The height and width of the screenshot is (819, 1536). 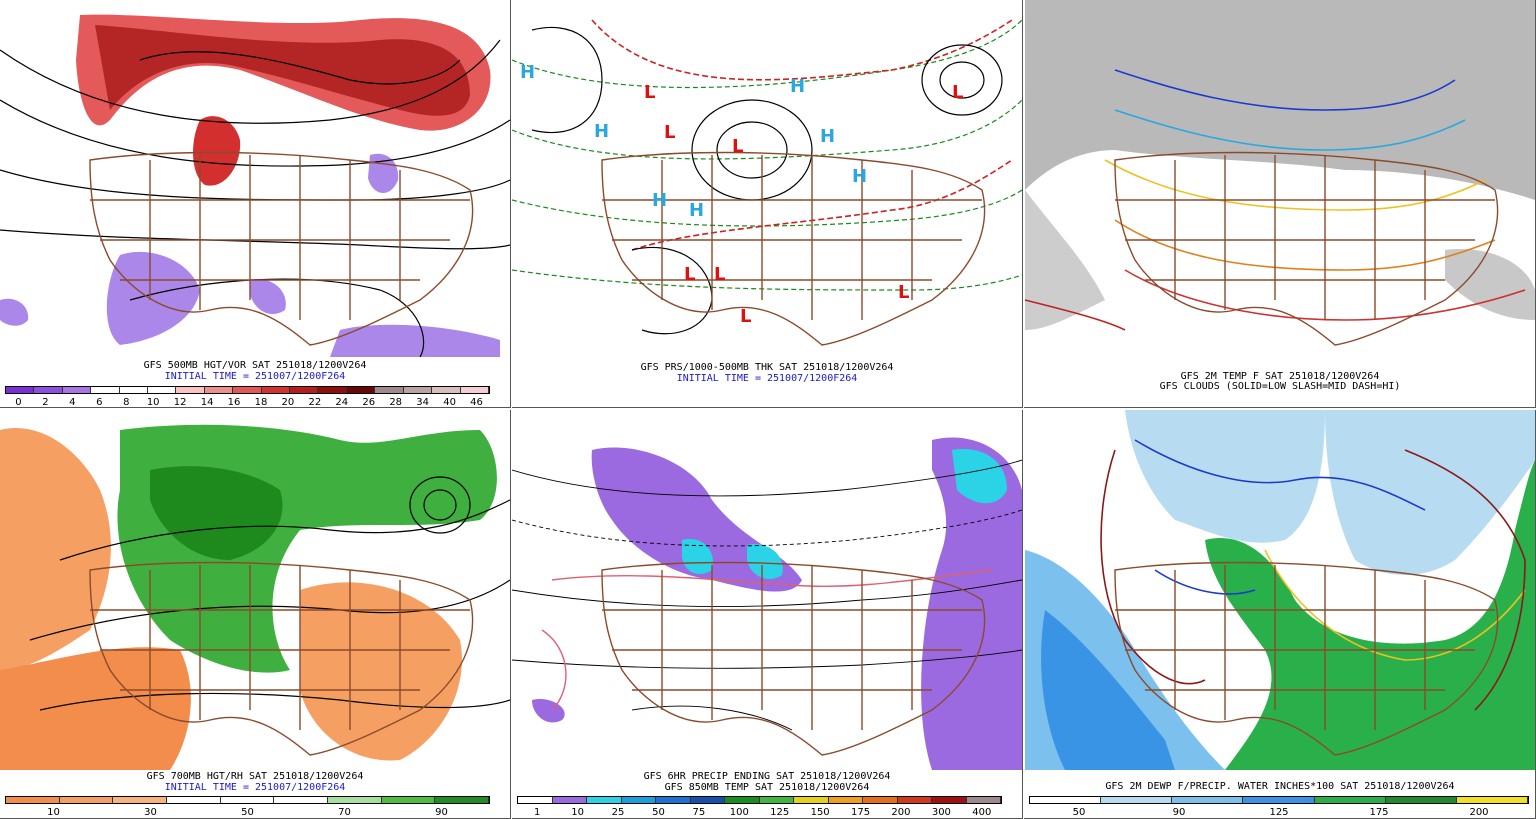 I want to click on vorticity-colorbar-labels: 0 2 4 6 8 10 12 14 16 18 20 22 24 26 28 34 40 46, so click(x=247, y=402).